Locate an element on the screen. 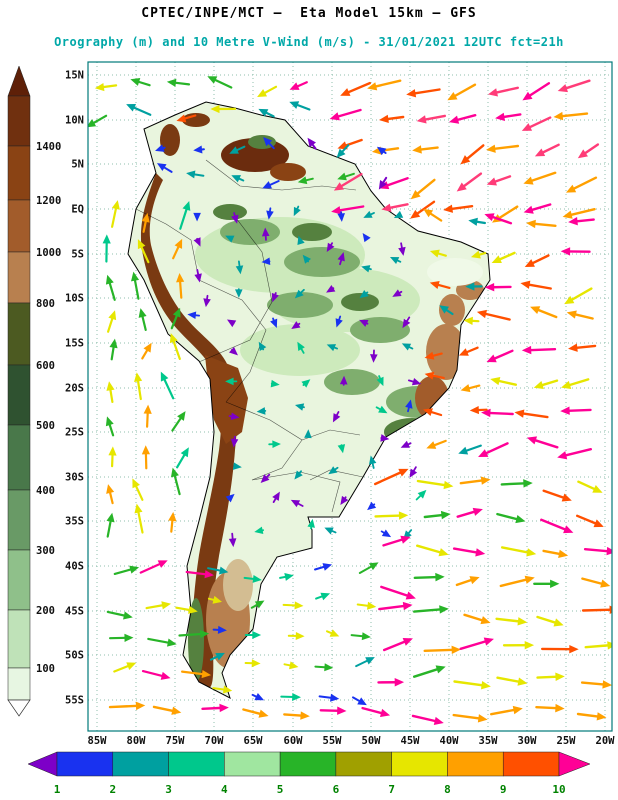  wind-speed-colorbar: 1 2 3 4 5 6 7 8 9 10 is located at coordinates (309, 773).